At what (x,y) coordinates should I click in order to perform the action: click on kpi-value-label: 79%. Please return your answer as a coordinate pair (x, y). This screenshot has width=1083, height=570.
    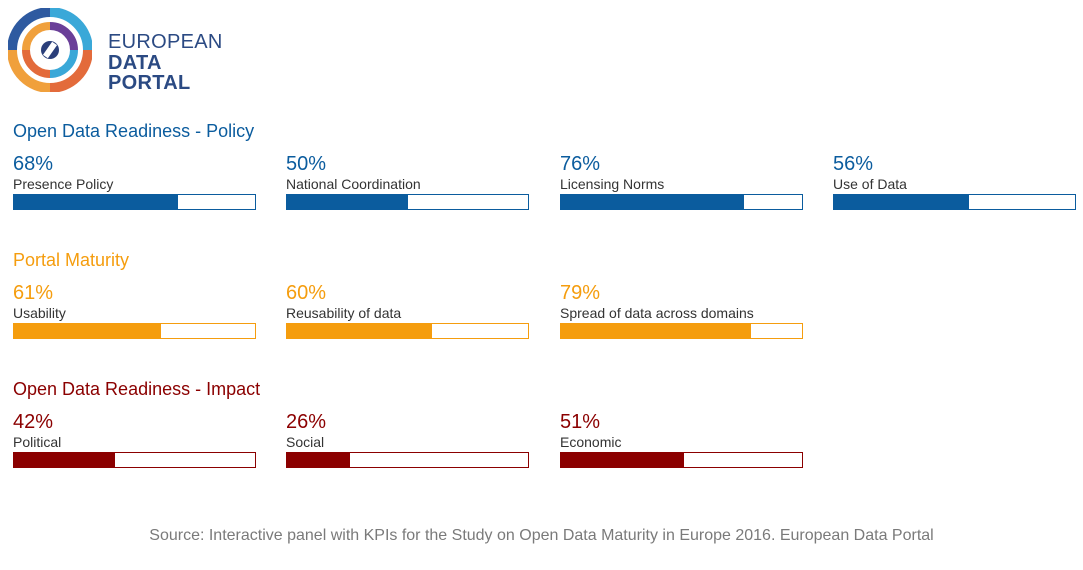
    Looking at the image, I should click on (580, 293).